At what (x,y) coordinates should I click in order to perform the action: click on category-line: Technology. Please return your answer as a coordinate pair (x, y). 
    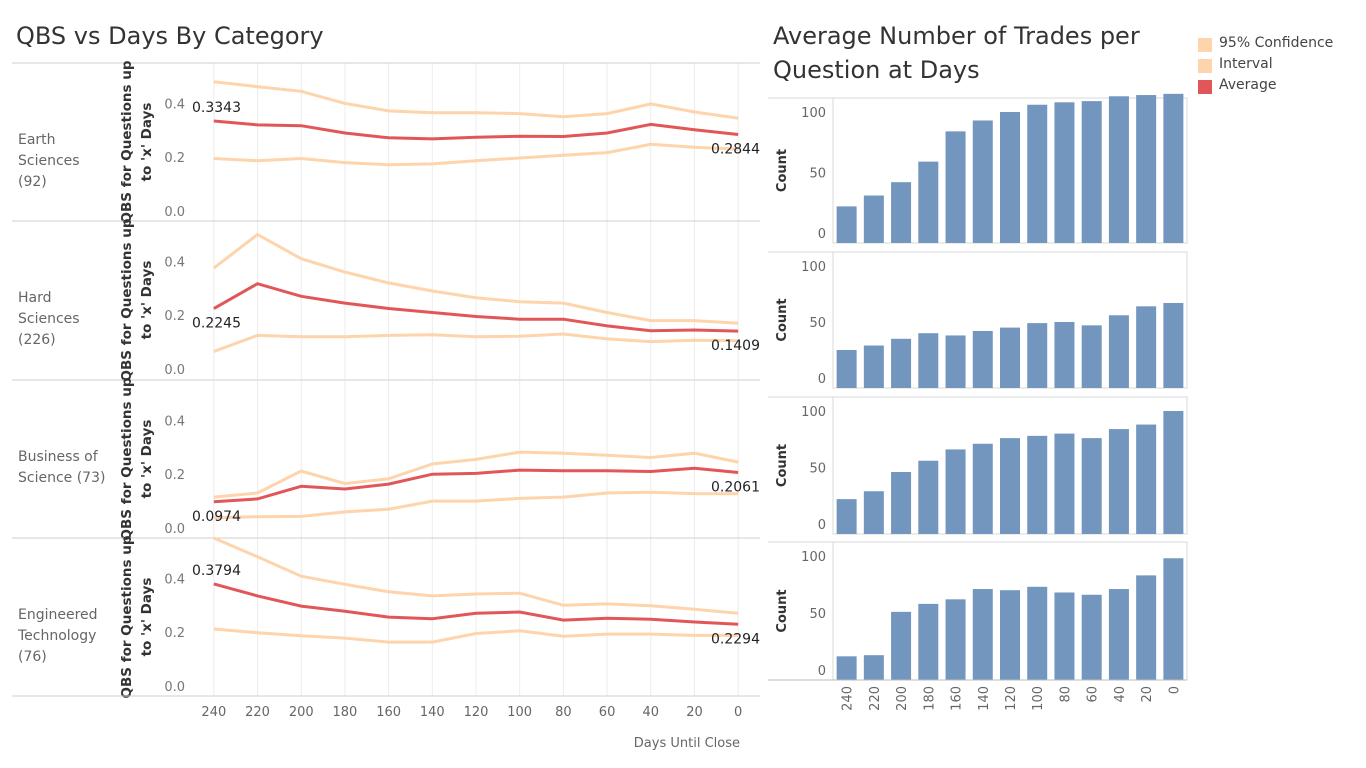
    Looking at the image, I should click on (57, 636).